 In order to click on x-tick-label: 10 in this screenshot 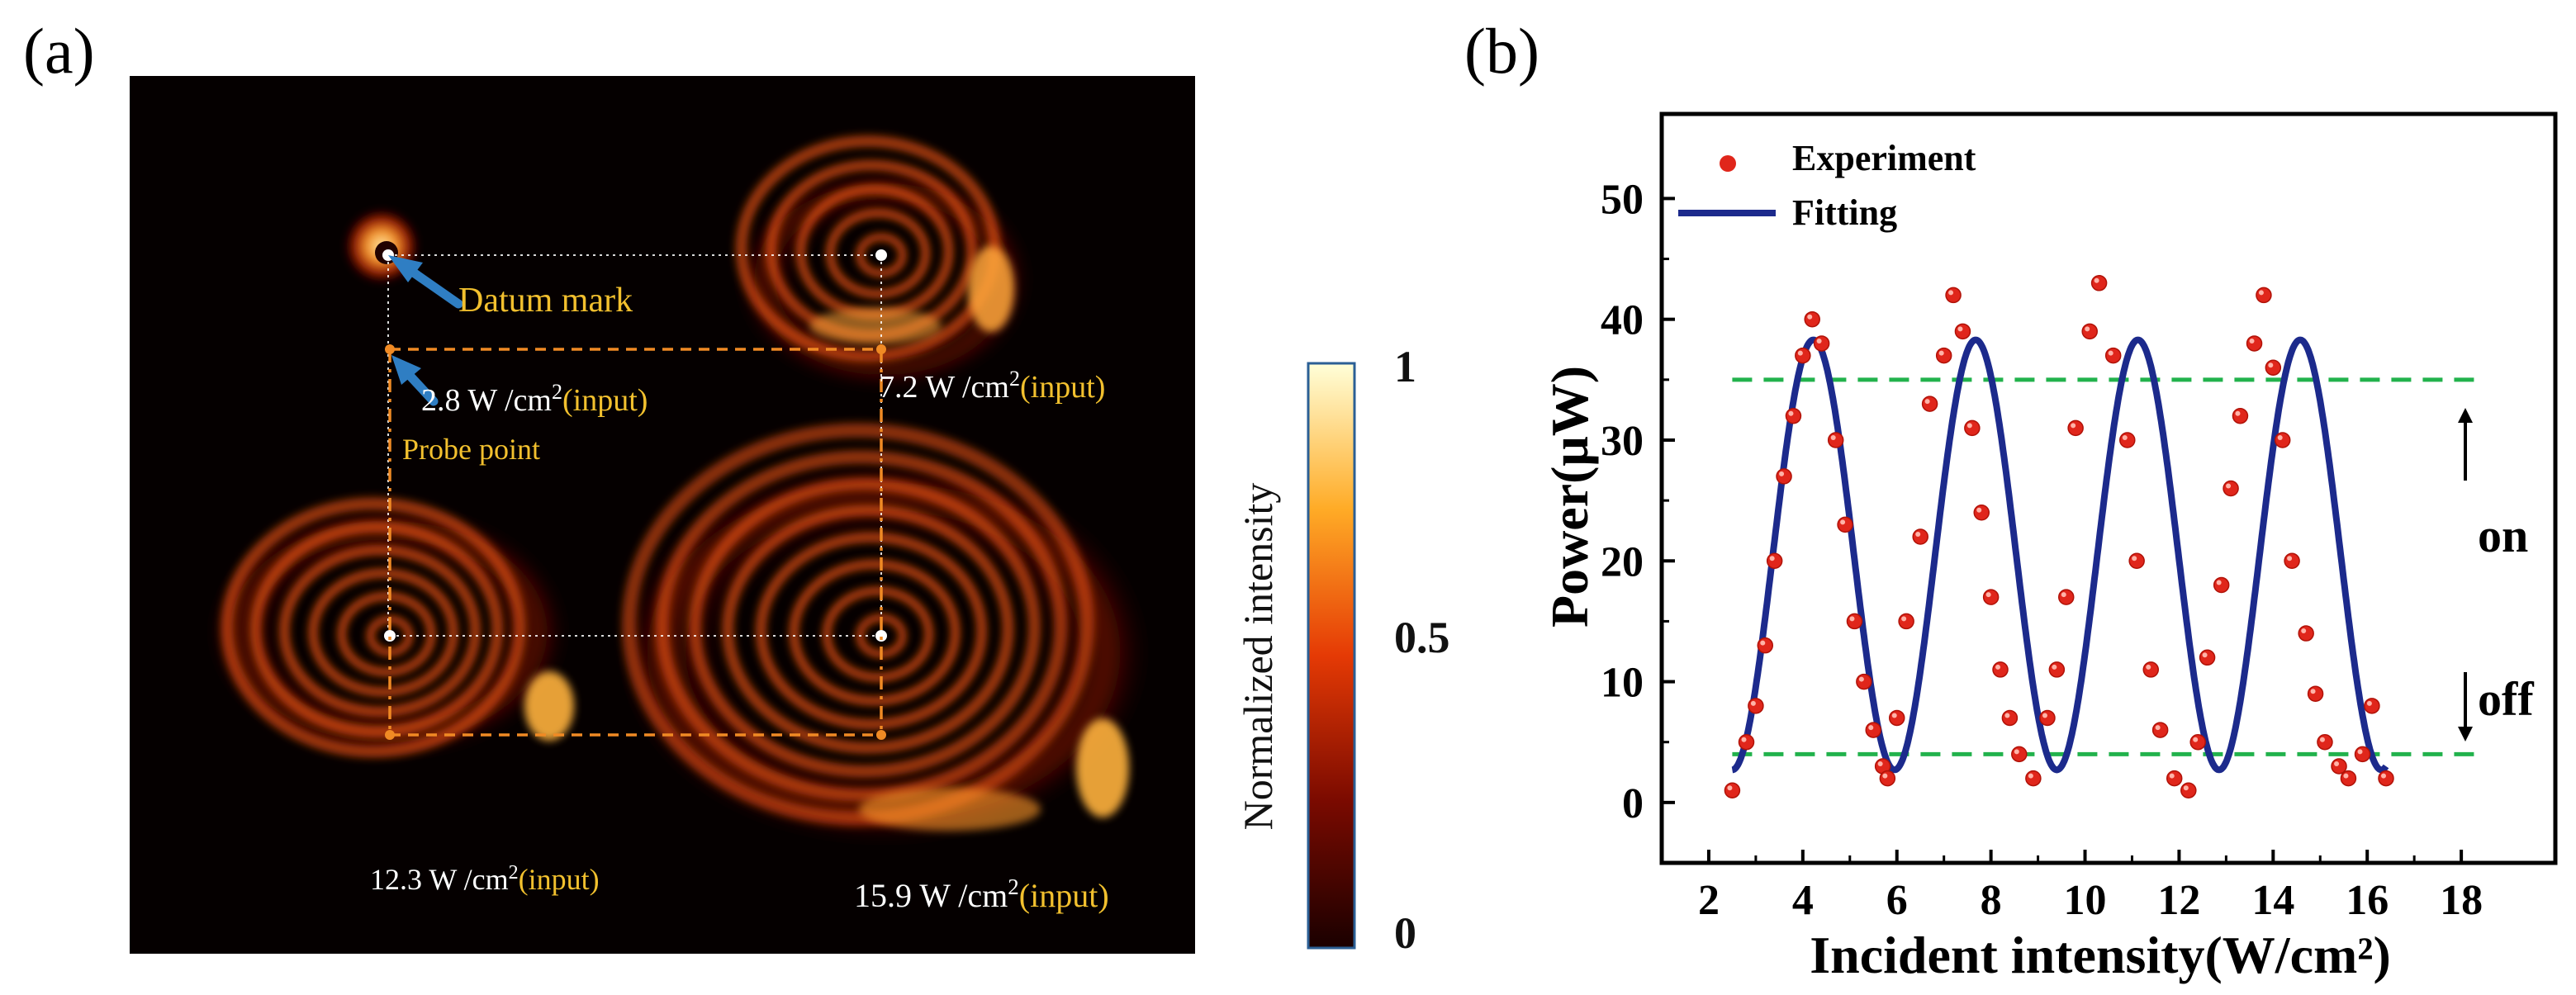, I will do `click(2085, 900)`.